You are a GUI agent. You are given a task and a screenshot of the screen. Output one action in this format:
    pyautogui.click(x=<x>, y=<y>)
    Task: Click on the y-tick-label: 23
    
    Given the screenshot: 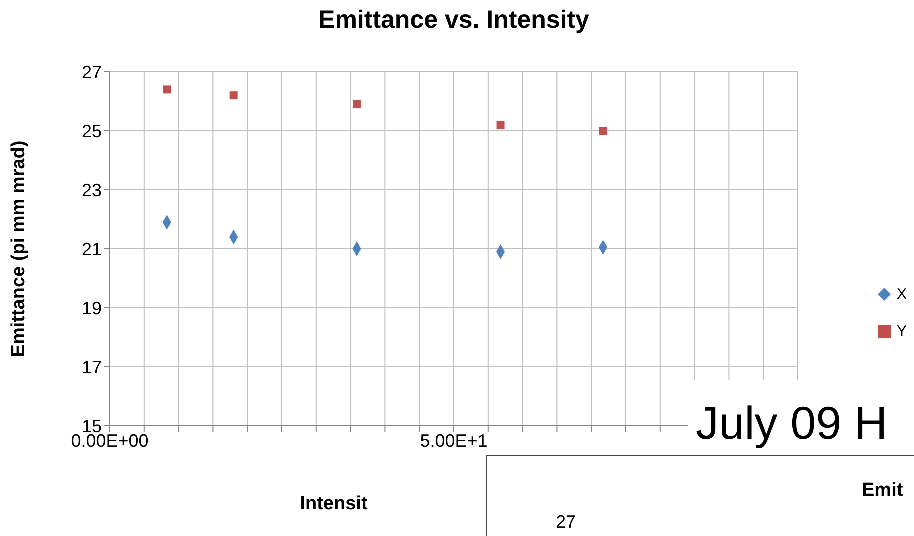 What is the action you would take?
    pyautogui.click(x=92, y=190)
    